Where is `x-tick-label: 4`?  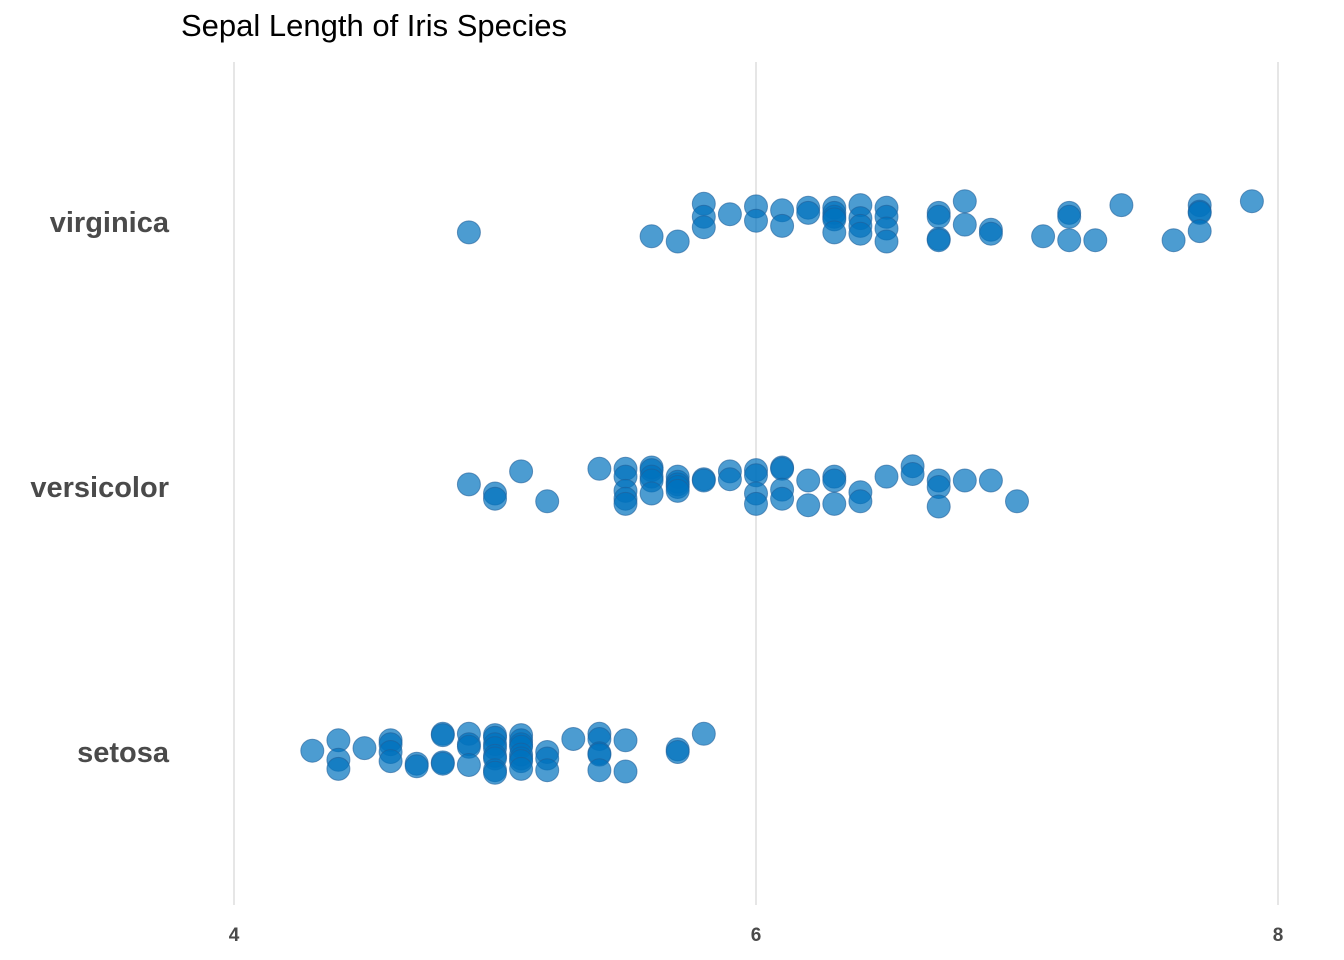
x-tick-label: 4 is located at coordinates (234, 935).